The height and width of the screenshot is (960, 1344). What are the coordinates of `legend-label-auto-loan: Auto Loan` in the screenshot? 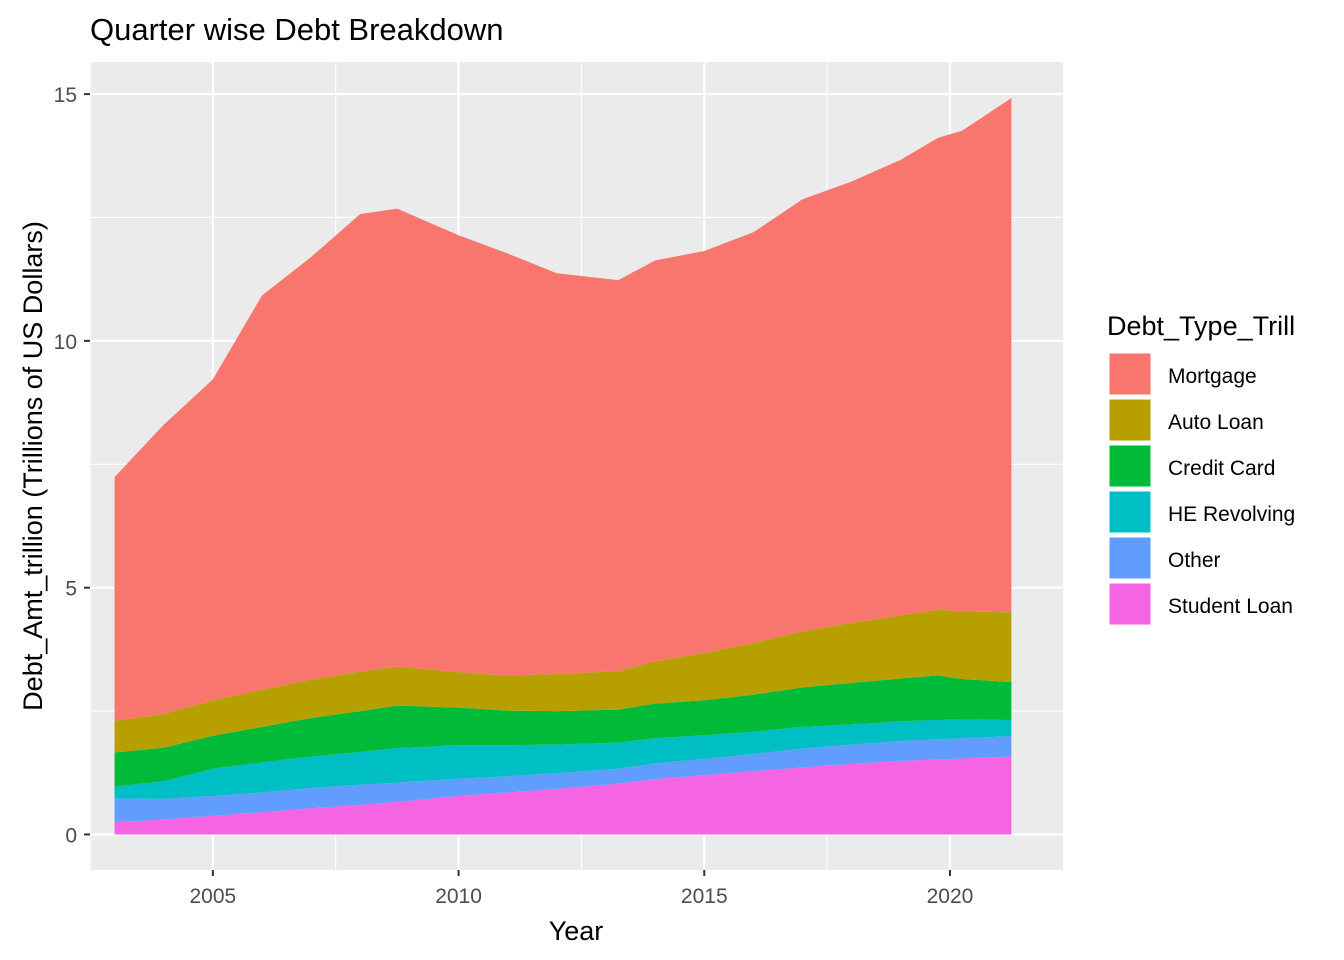 It's located at (1216, 422).